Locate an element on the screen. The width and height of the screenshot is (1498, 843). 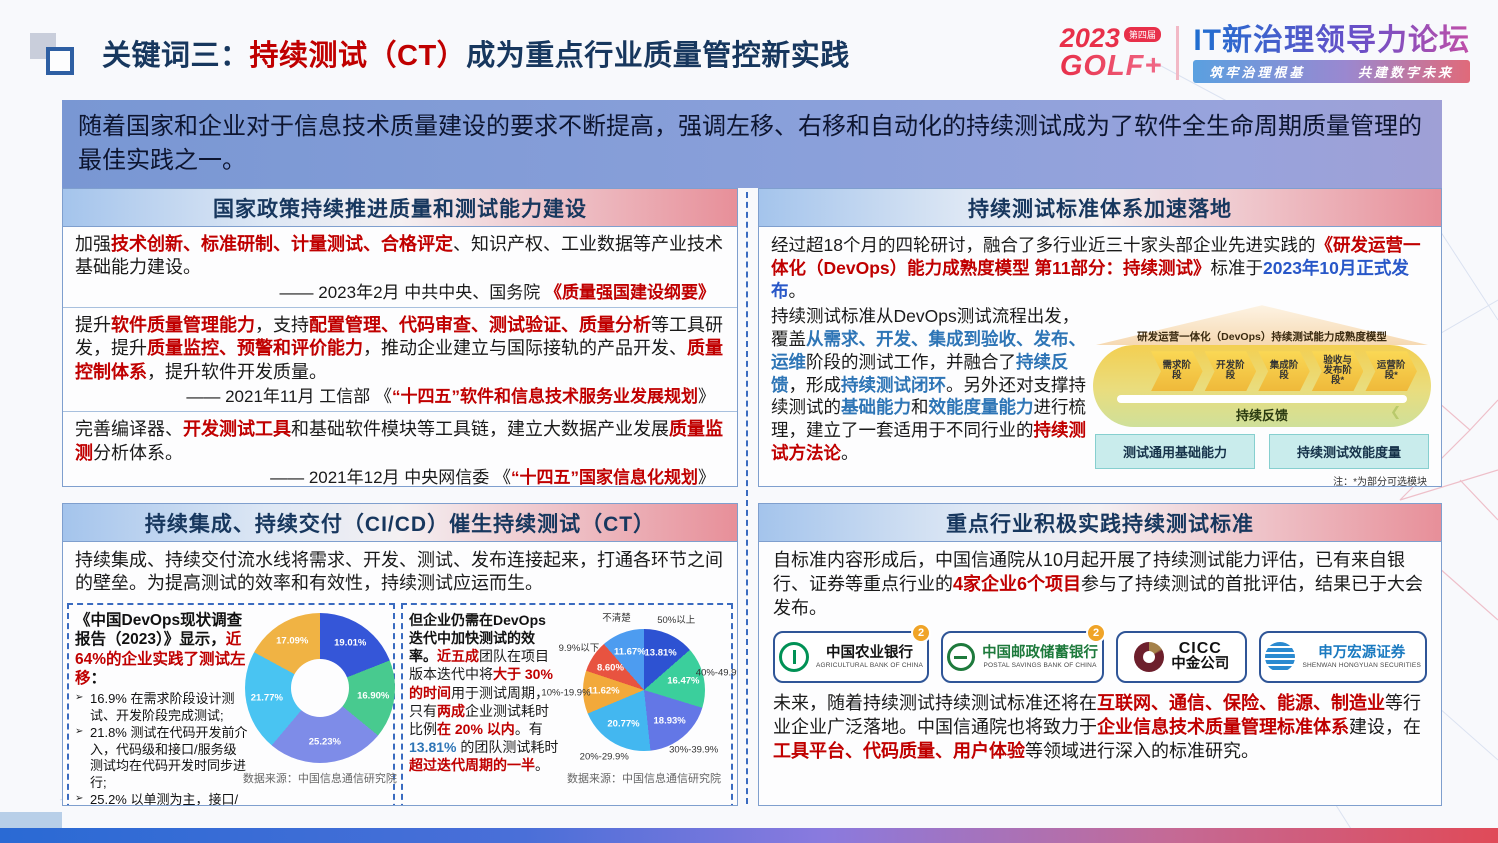
pie-value-label: 11.67% is located at coordinates (629, 652).